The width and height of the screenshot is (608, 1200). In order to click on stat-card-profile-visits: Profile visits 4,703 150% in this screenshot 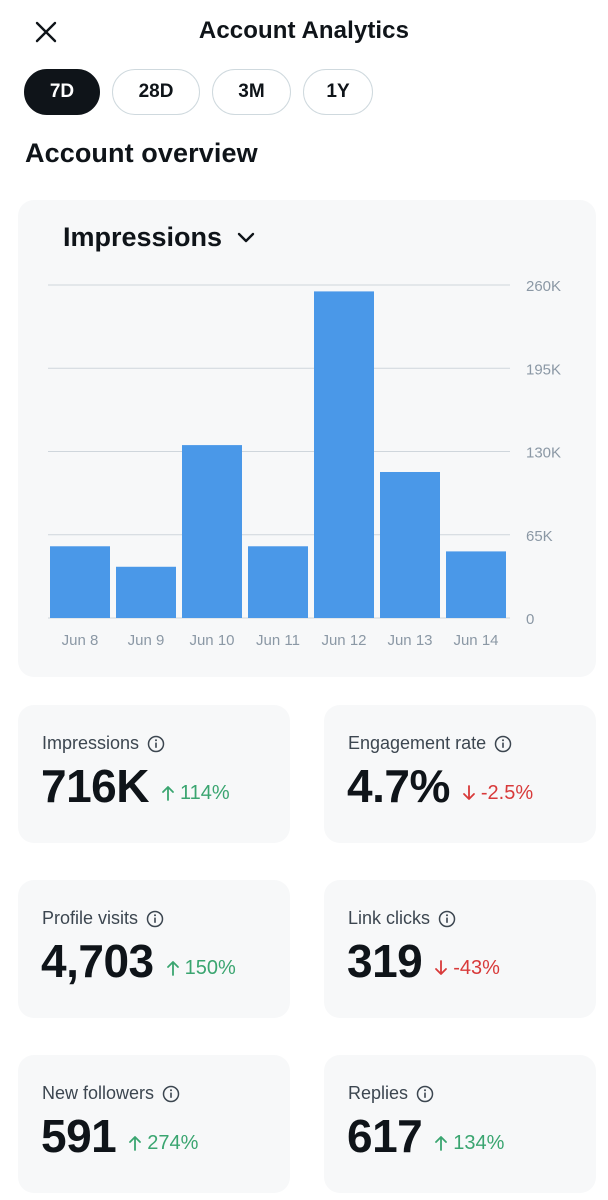, I will do `click(154, 949)`.